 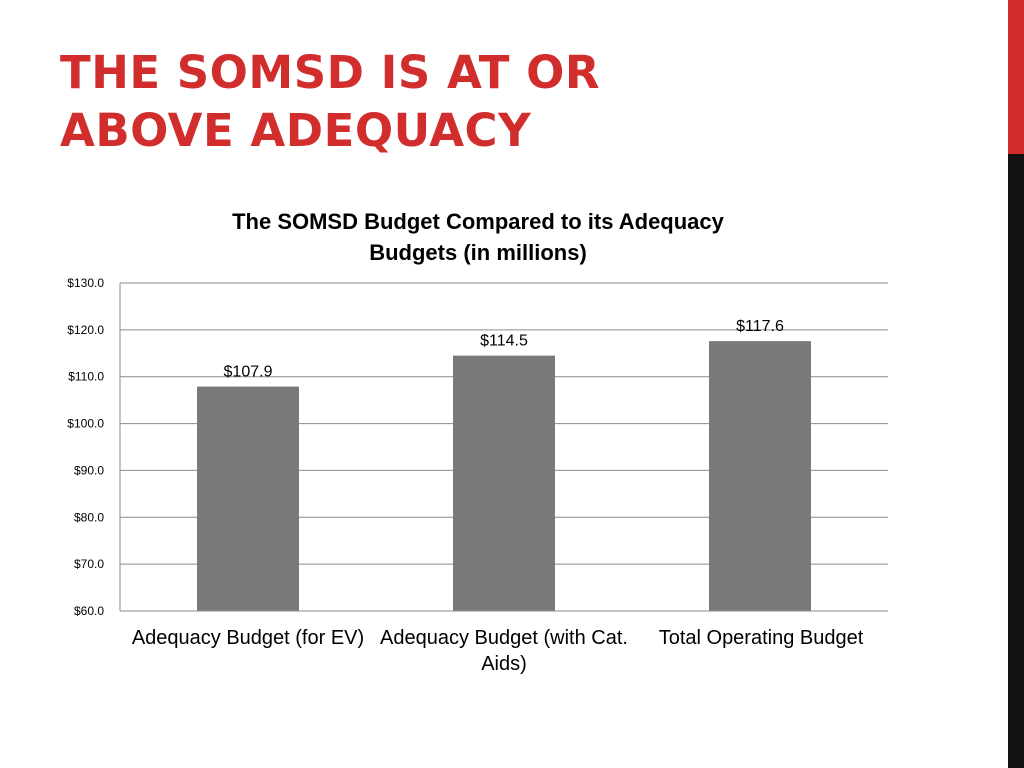 I want to click on y-tick-label: $130.0, so click(x=85, y=283).